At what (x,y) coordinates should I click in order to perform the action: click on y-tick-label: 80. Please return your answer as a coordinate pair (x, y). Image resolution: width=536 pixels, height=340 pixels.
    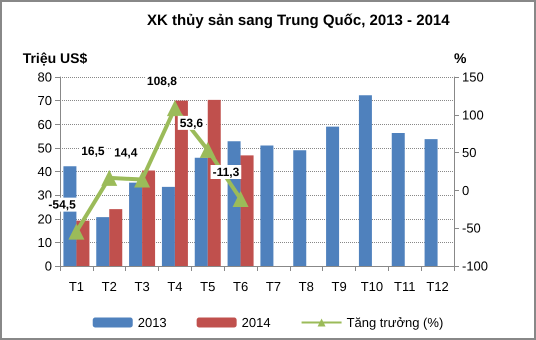
    Looking at the image, I should click on (45, 77).